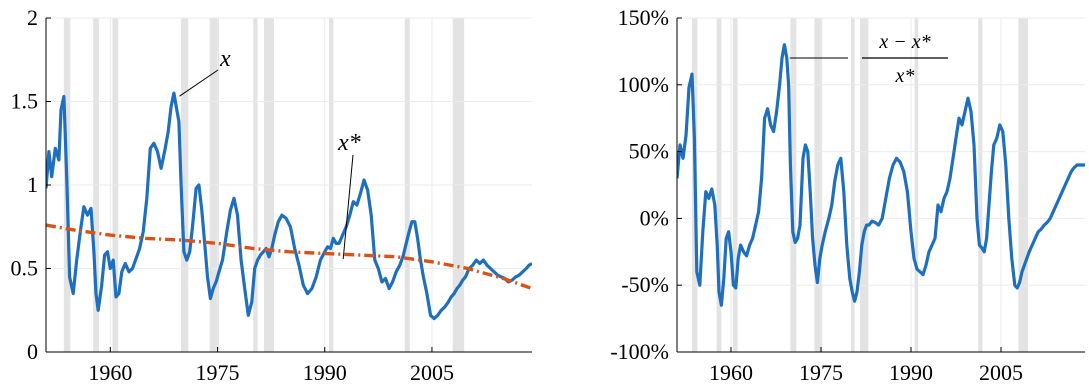 The width and height of the screenshot is (1089, 390). What do you see at coordinates (643, 17) in the screenshot?
I see `y-tick-label: 150%` at bounding box center [643, 17].